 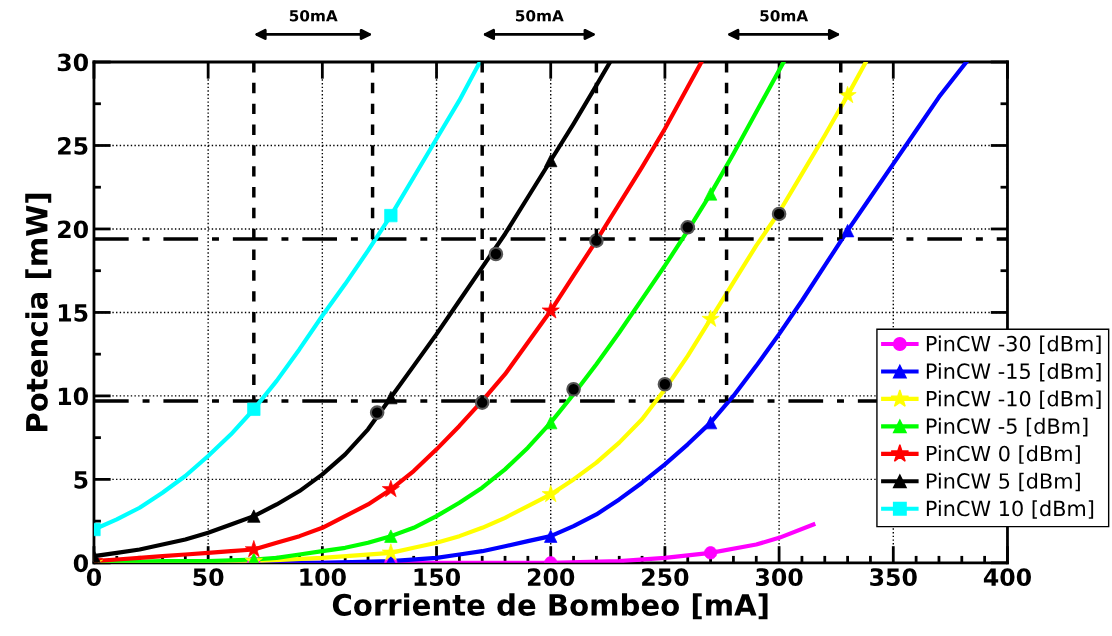 What do you see at coordinates (1013, 399) in the screenshot?
I see `legend-label: PinCW -10 [dBm]` at bounding box center [1013, 399].